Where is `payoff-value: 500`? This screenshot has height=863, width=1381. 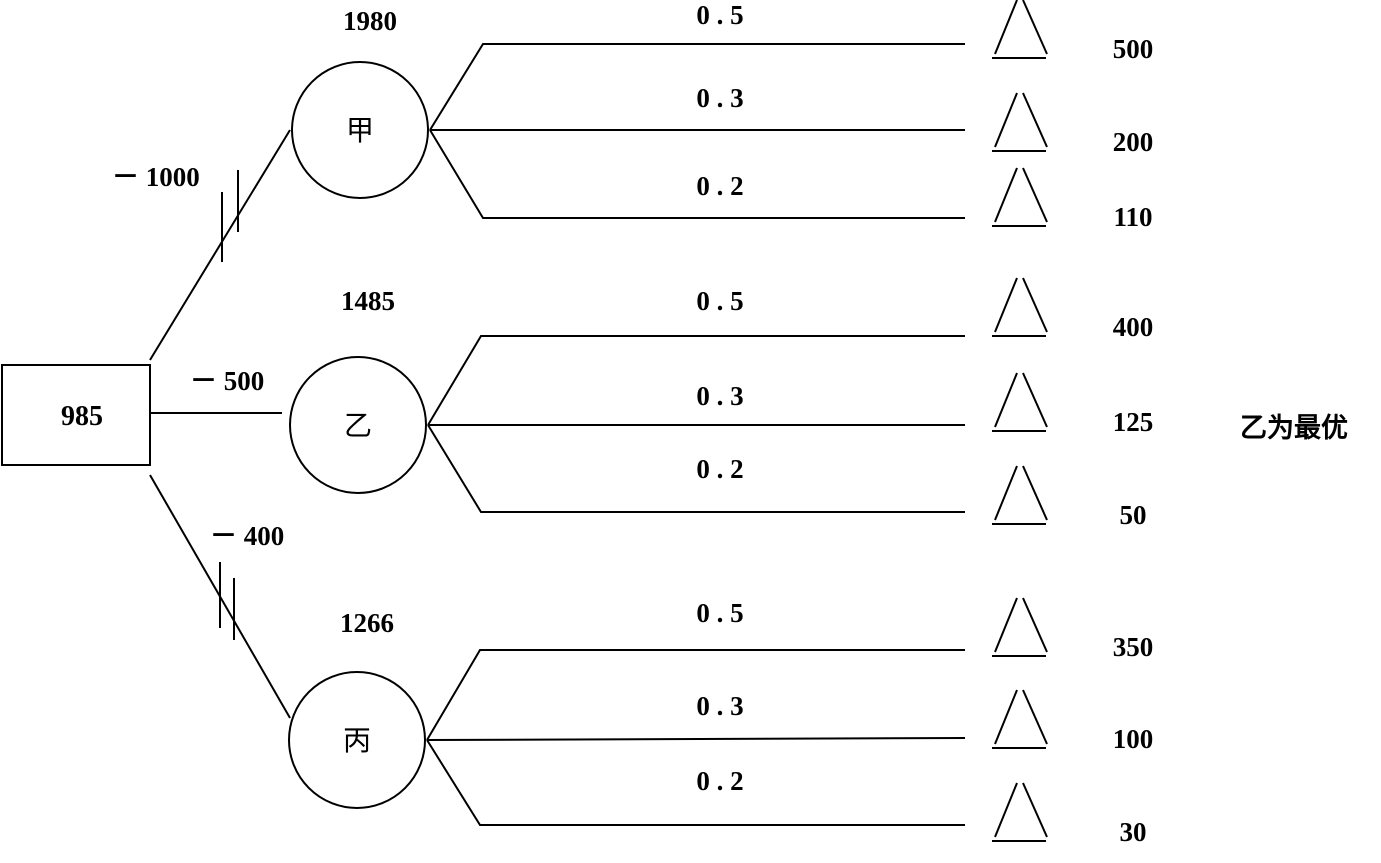
payoff-value: 500 is located at coordinates (1133, 49).